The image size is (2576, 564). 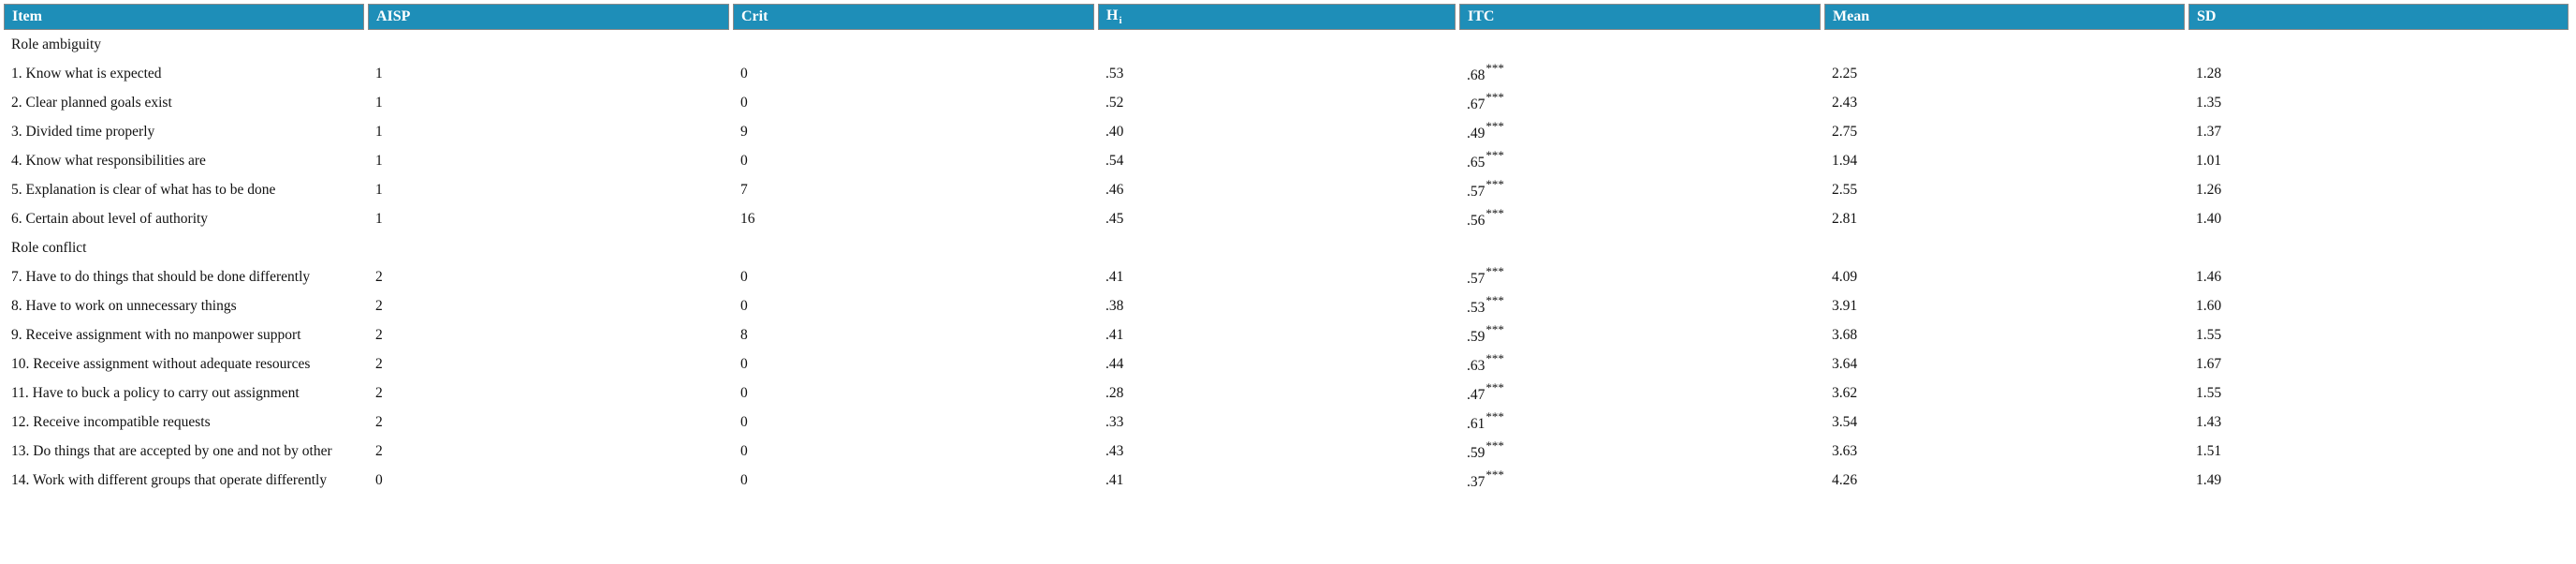 I want to click on cell-itc: .59***, so click(x=1640, y=334).